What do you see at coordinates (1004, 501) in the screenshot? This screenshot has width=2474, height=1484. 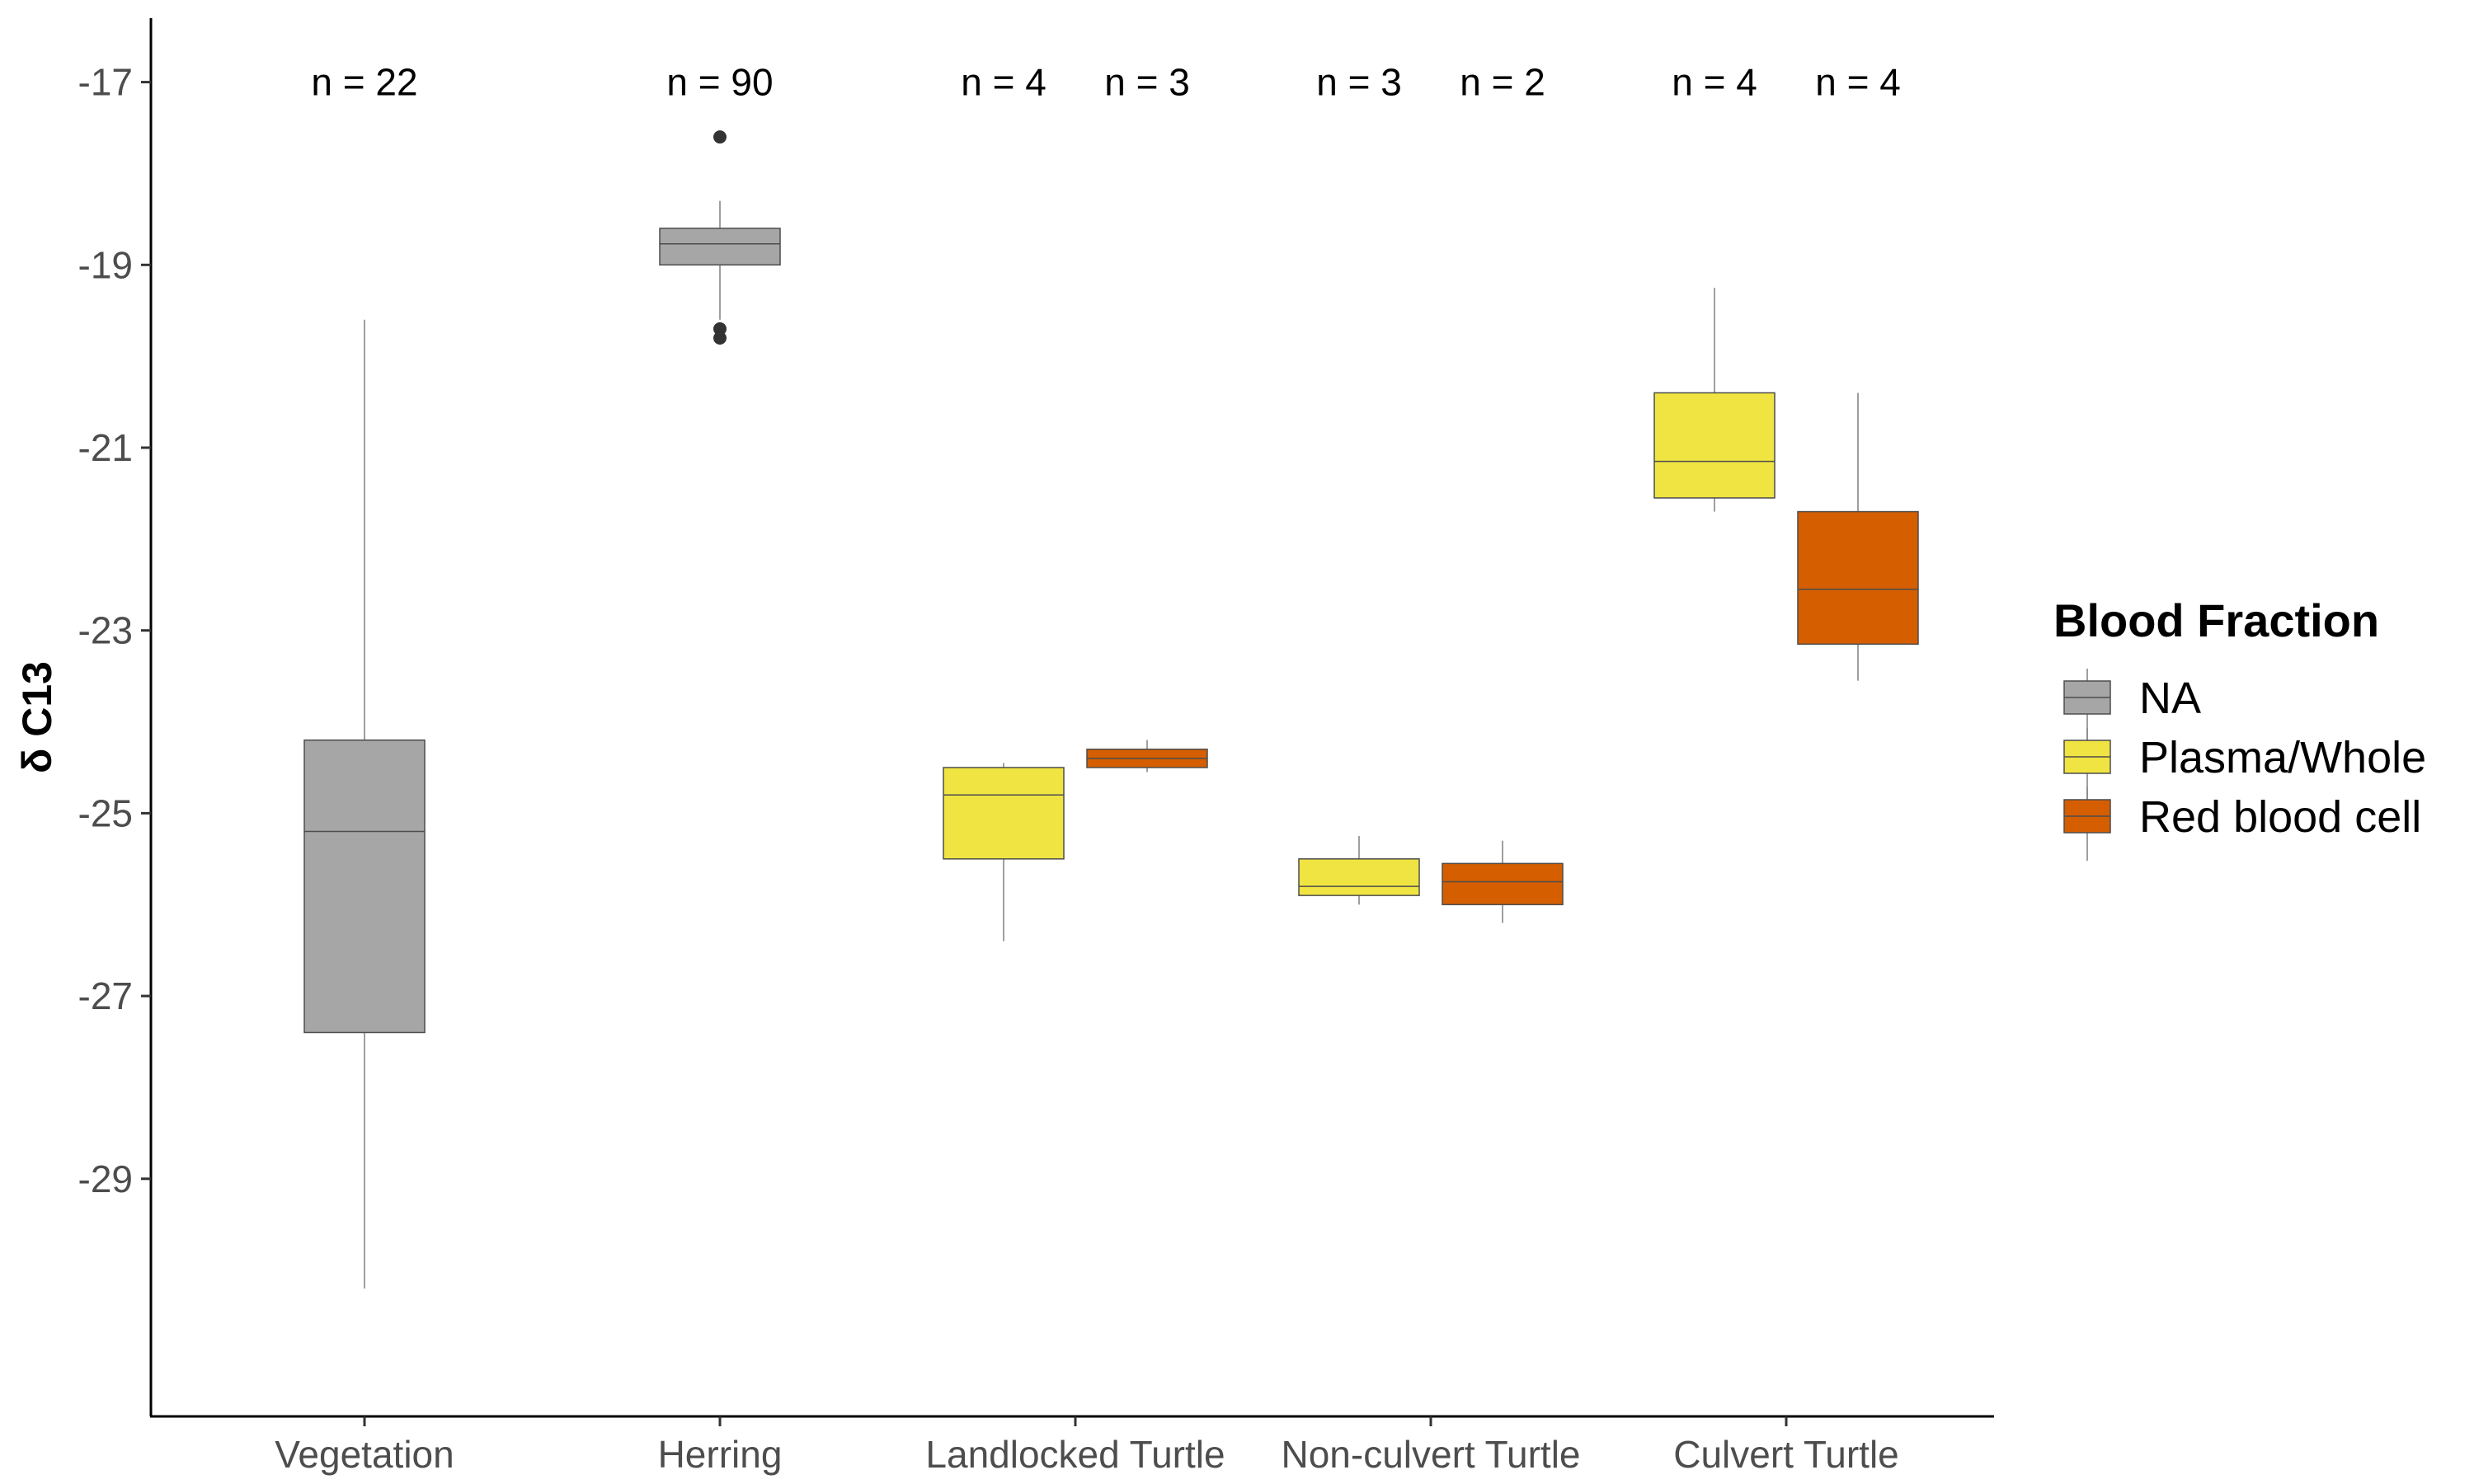 I see `box-landlocked-turtle-plasma-whole: n = 4` at bounding box center [1004, 501].